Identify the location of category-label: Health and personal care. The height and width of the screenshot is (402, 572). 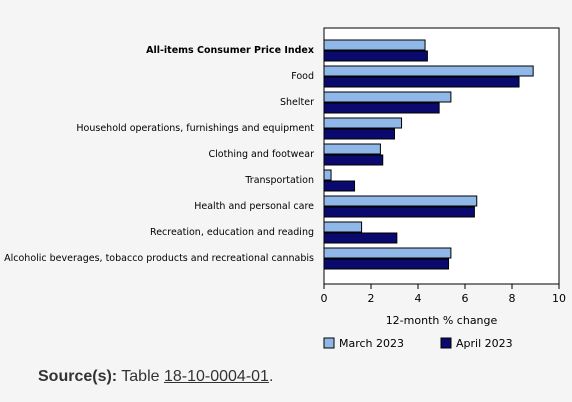
(254, 206).